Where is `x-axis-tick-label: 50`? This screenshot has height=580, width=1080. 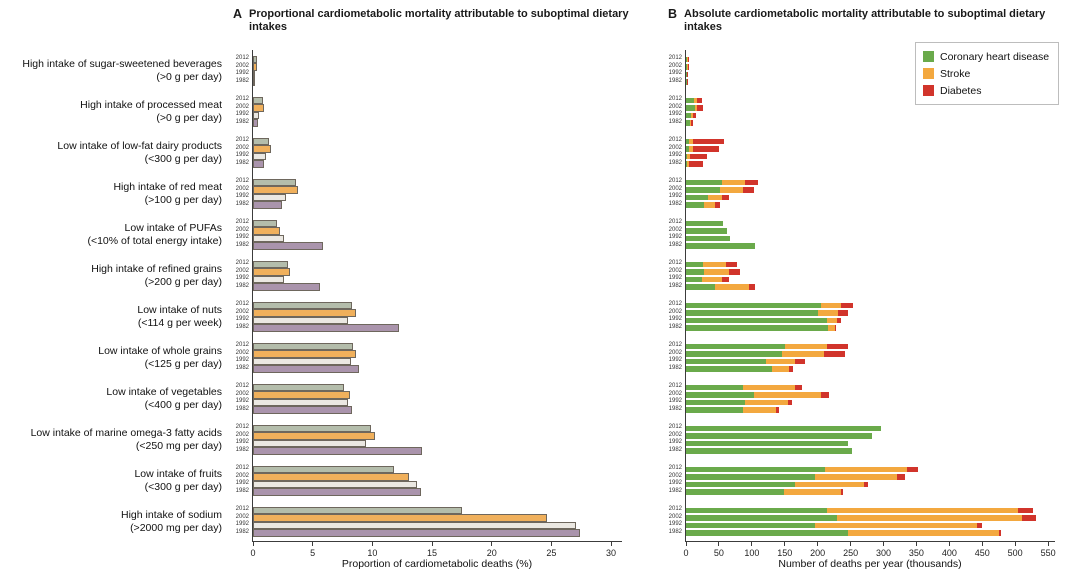
x-axis-tick-label: 50 is located at coordinates (718, 553).